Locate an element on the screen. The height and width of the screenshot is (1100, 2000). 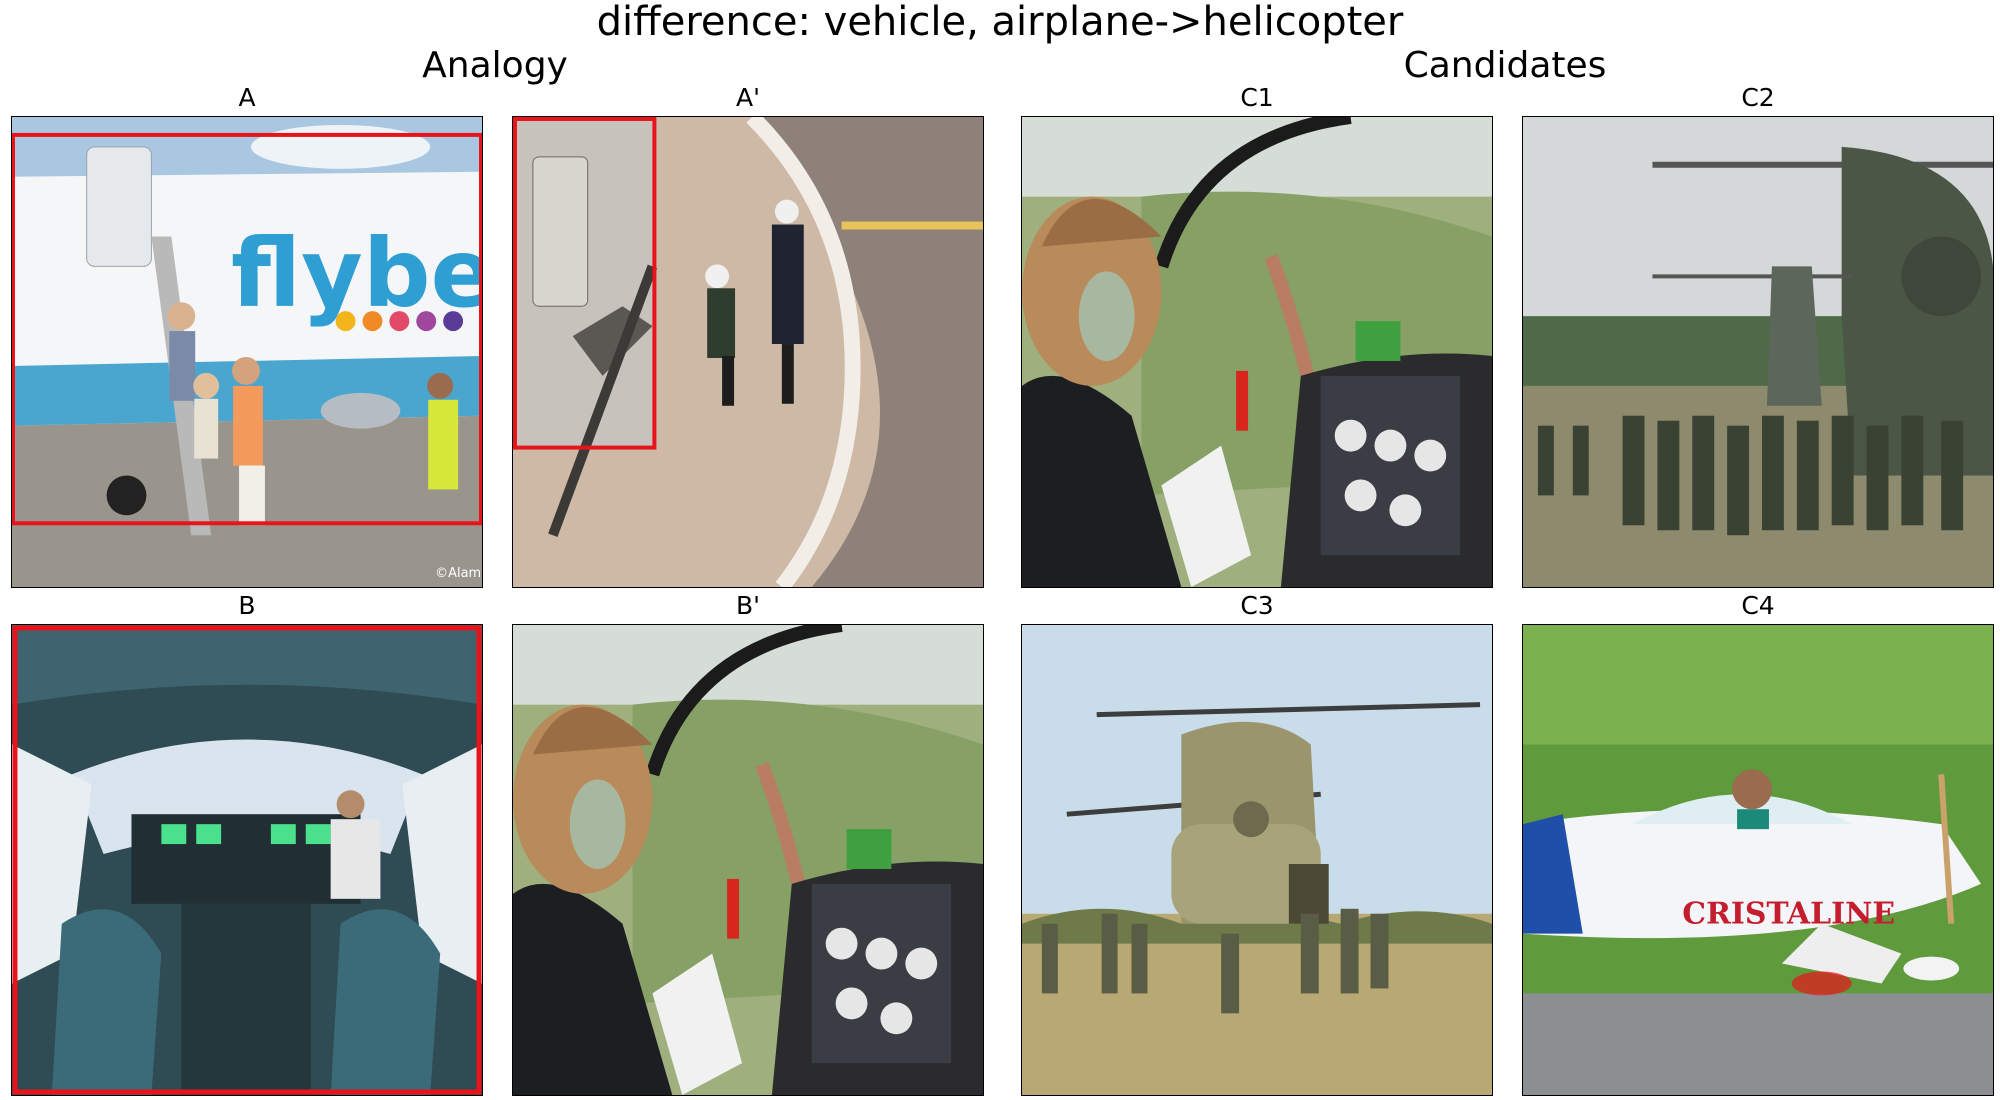
image-c1 is located at coordinates (1257, 352).